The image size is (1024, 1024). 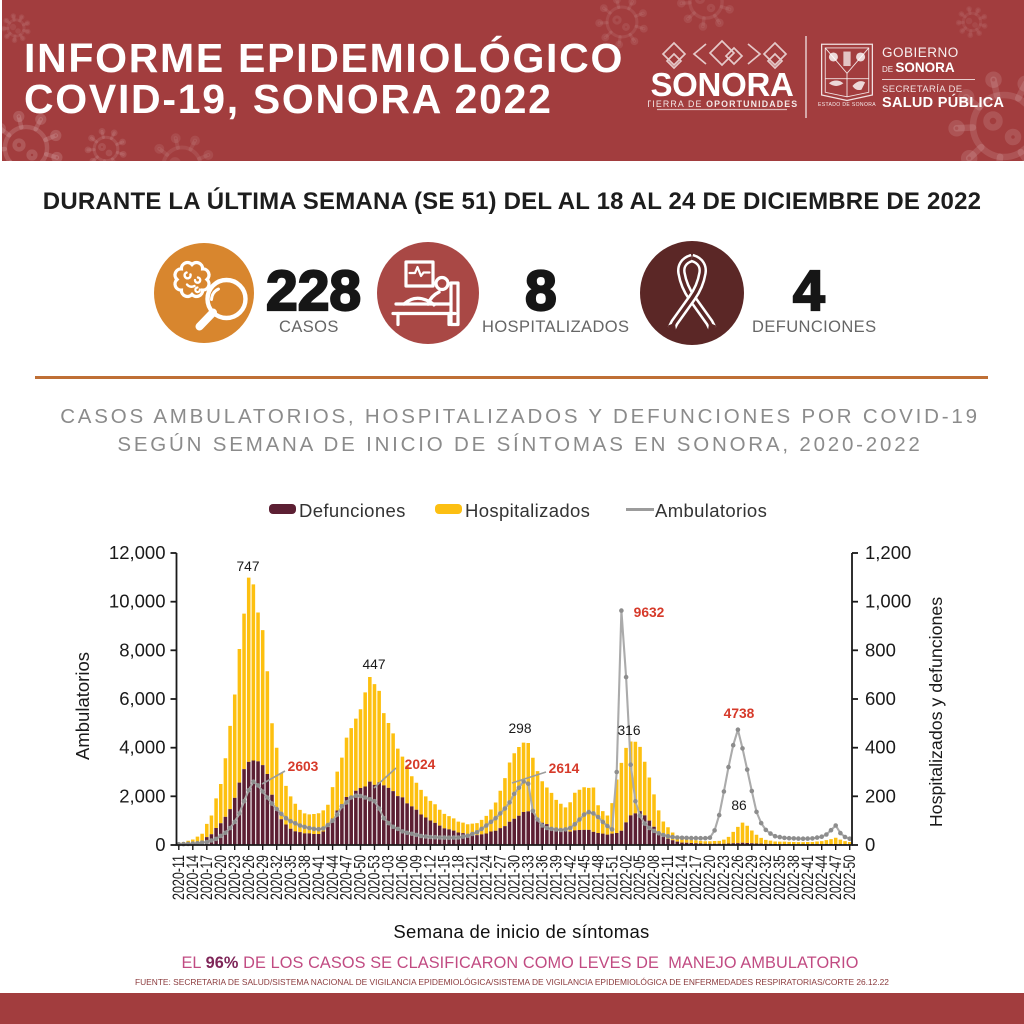 What do you see at coordinates (739, 805) in the screenshot?
I see `svg-text: 86` at bounding box center [739, 805].